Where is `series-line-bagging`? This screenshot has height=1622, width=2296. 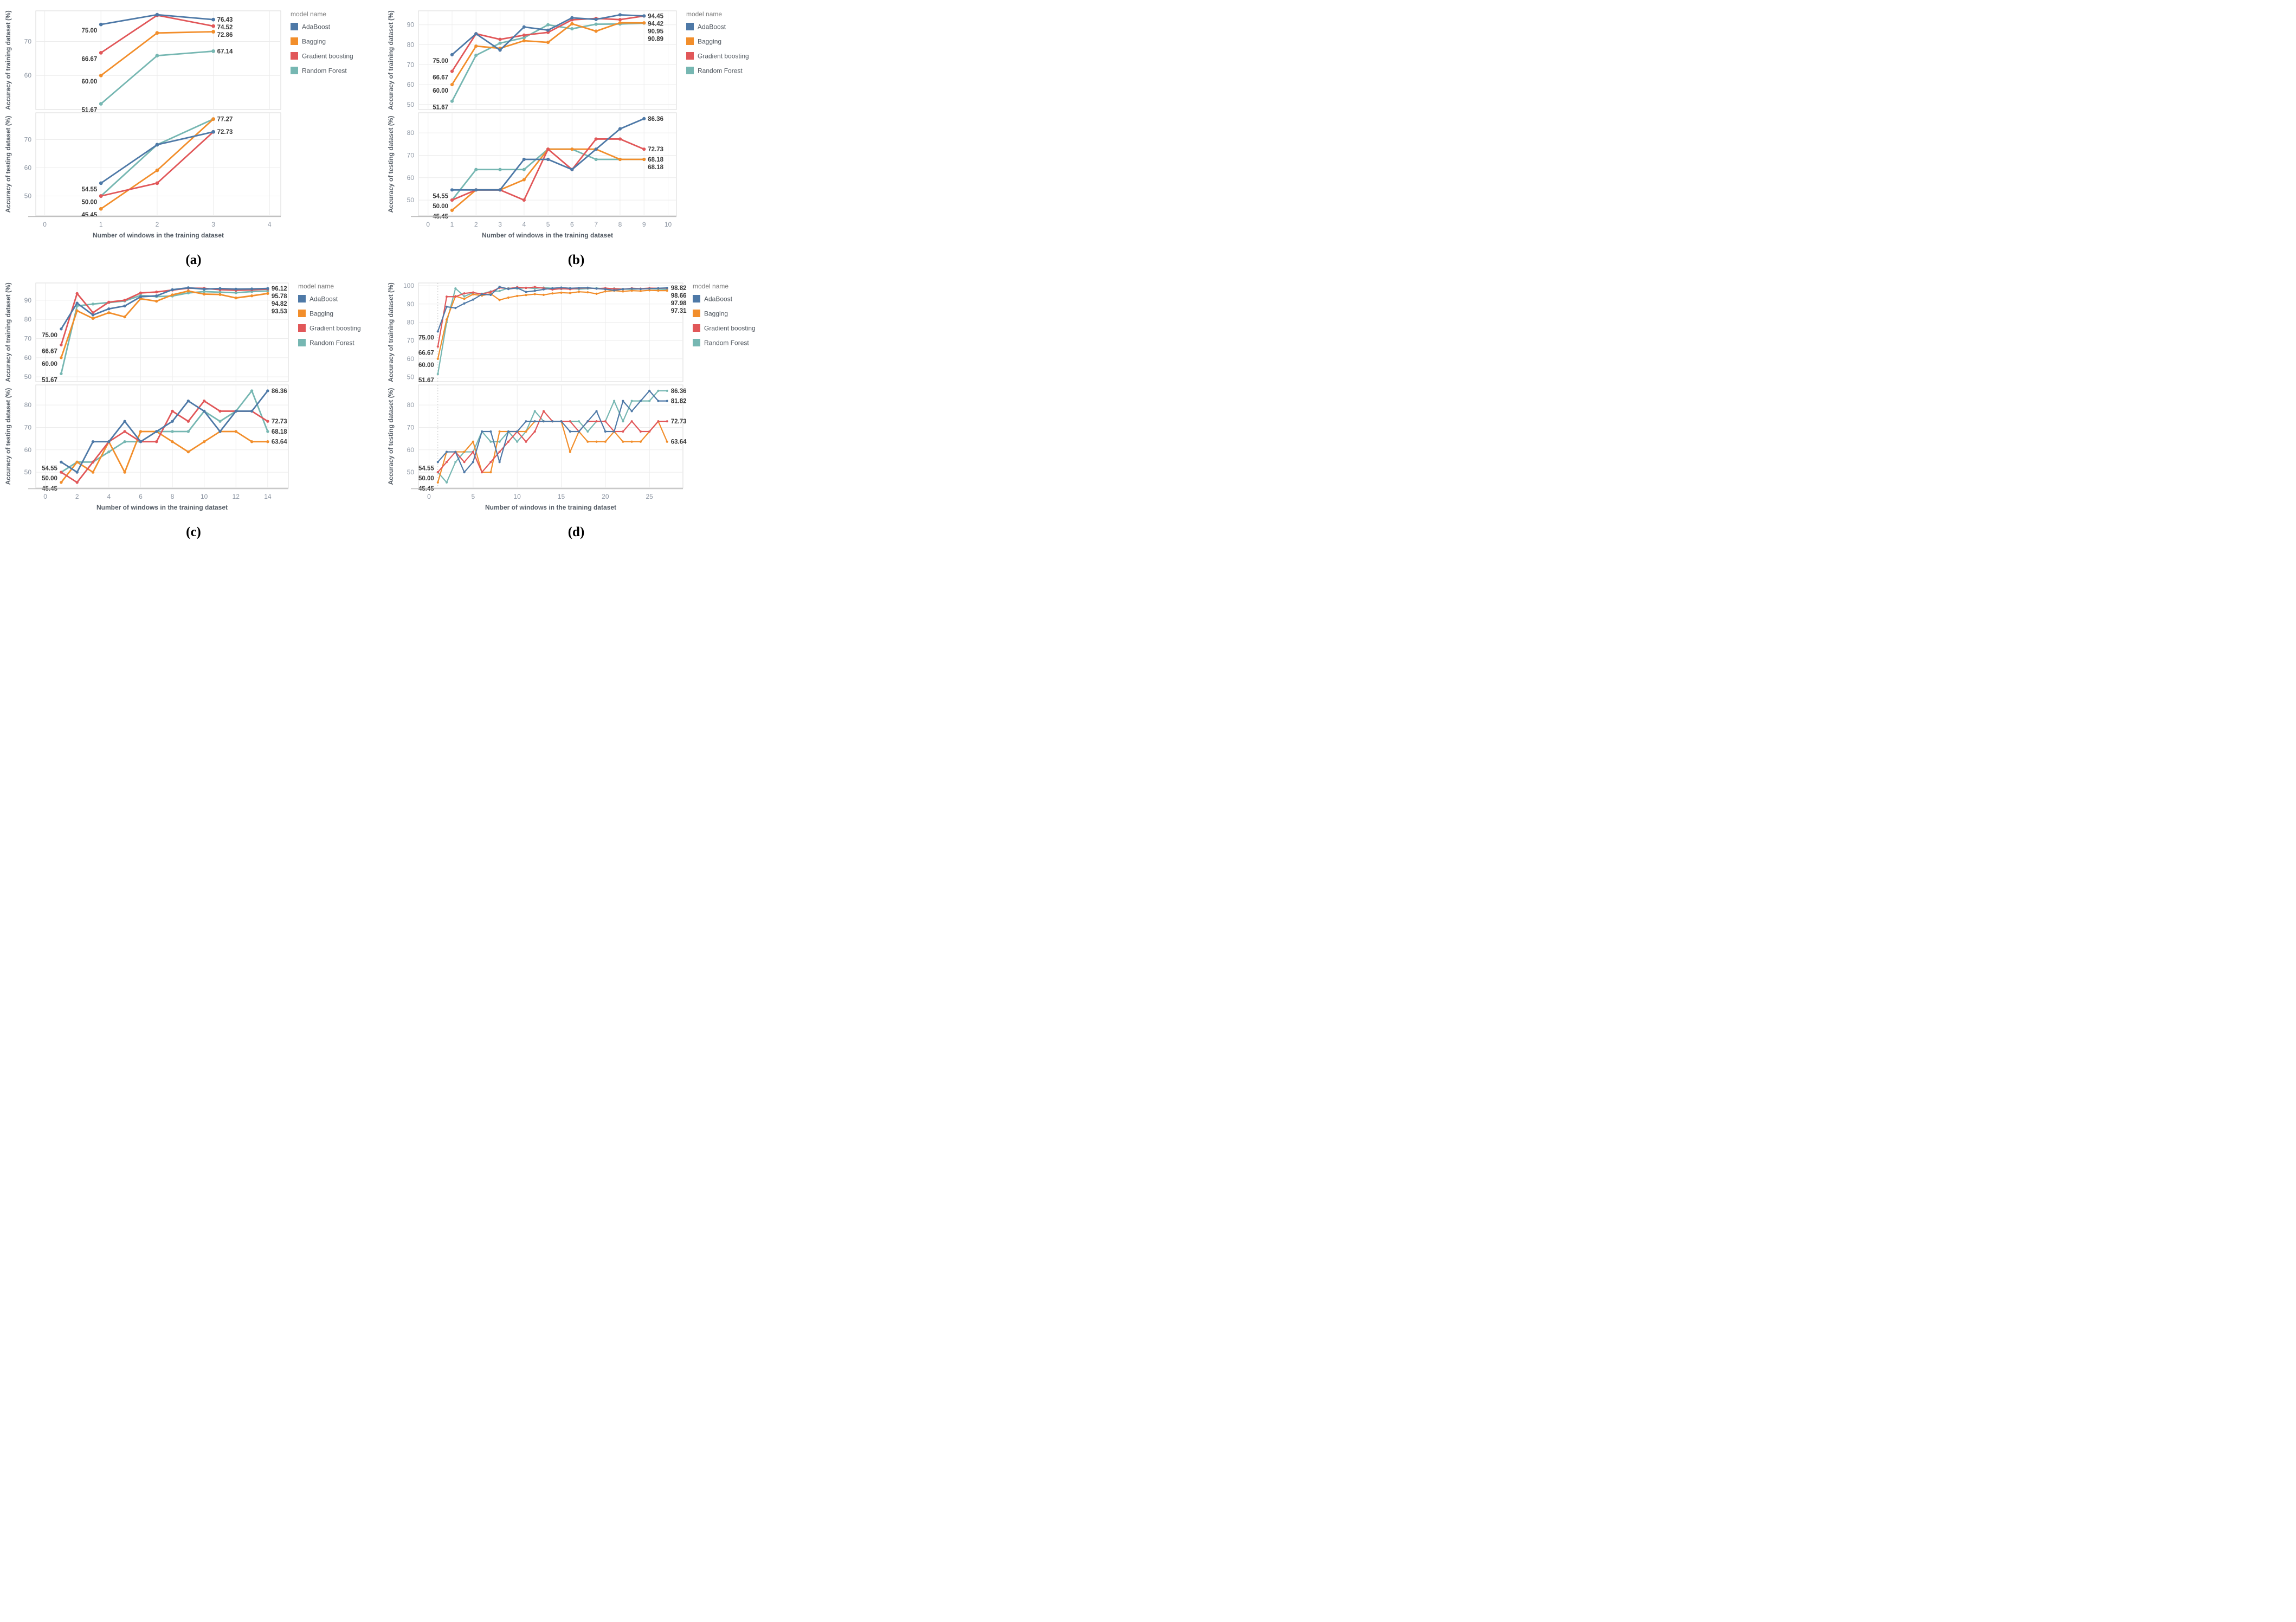
series-line-bagging is located at coordinates (164, 457).